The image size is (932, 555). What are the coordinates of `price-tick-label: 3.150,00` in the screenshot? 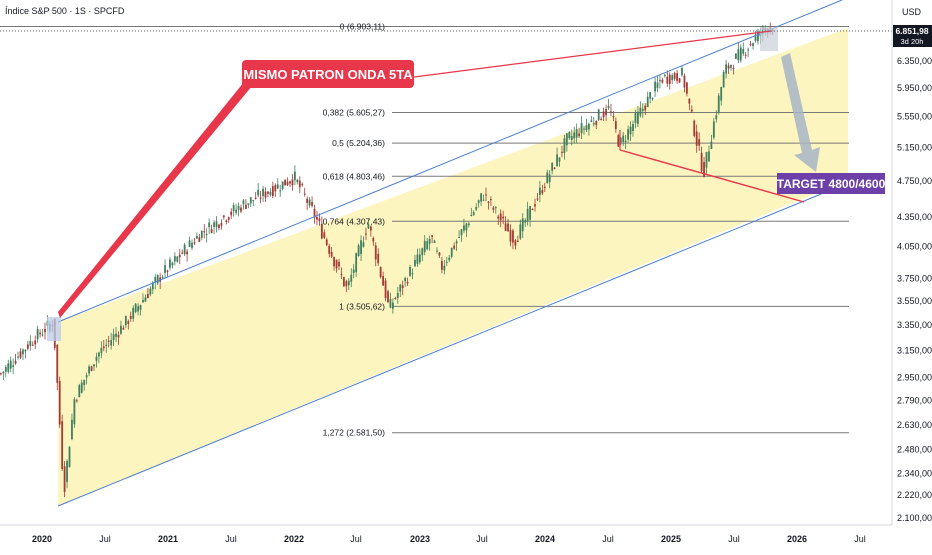 It's located at (914, 351).